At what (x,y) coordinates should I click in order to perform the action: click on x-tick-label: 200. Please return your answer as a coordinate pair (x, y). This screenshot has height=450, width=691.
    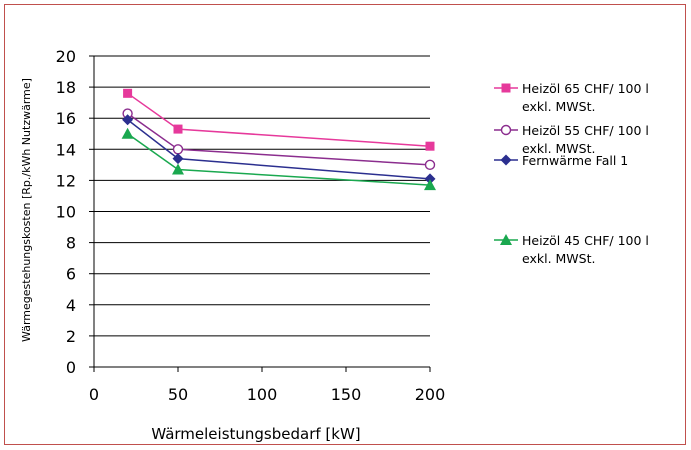
    Looking at the image, I should click on (430, 394).